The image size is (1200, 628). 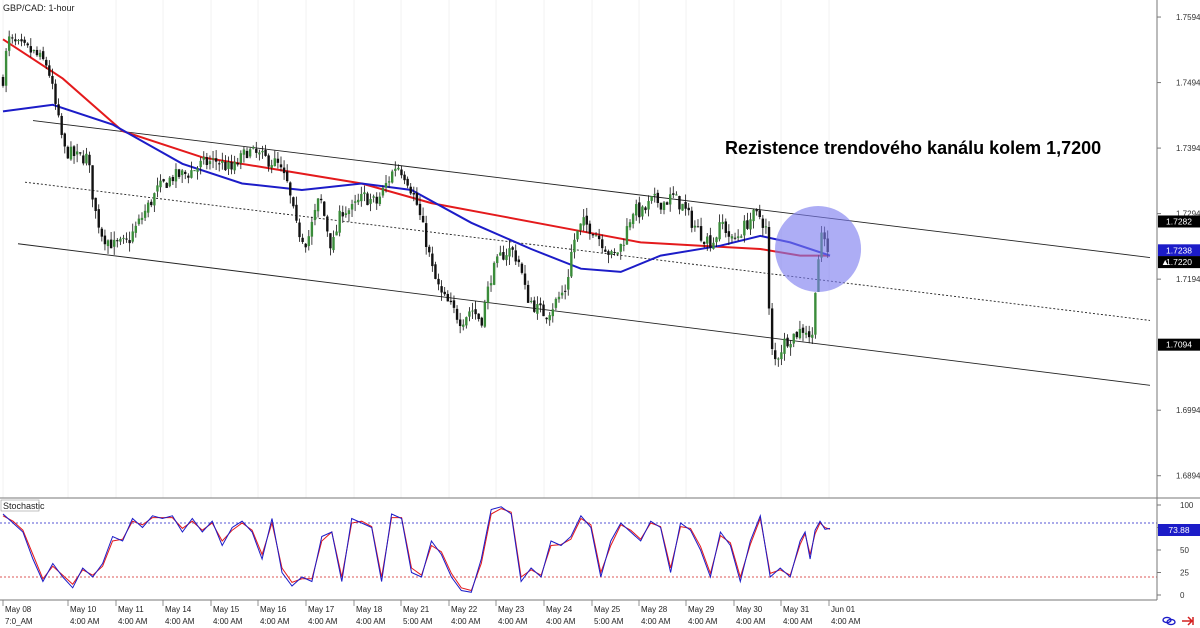 What do you see at coordinates (1187, 621) in the screenshot?
I see `arrow-icon` at bounding box center [1187, 621].